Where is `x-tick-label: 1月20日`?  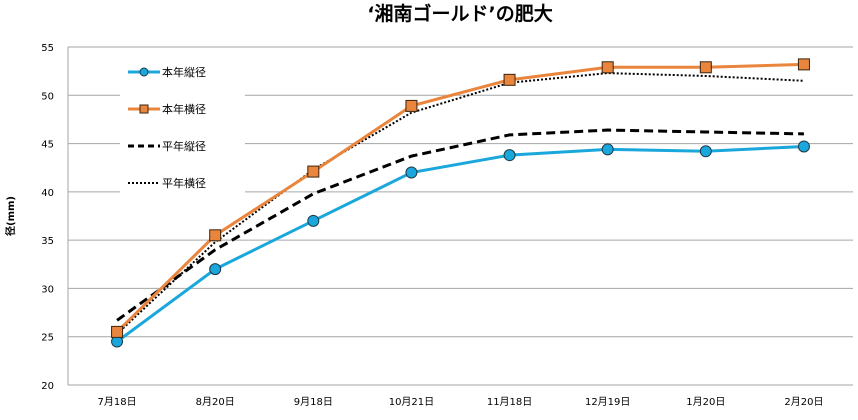
x-tick-label: 1月20日 is located at coordinates (705, 402).